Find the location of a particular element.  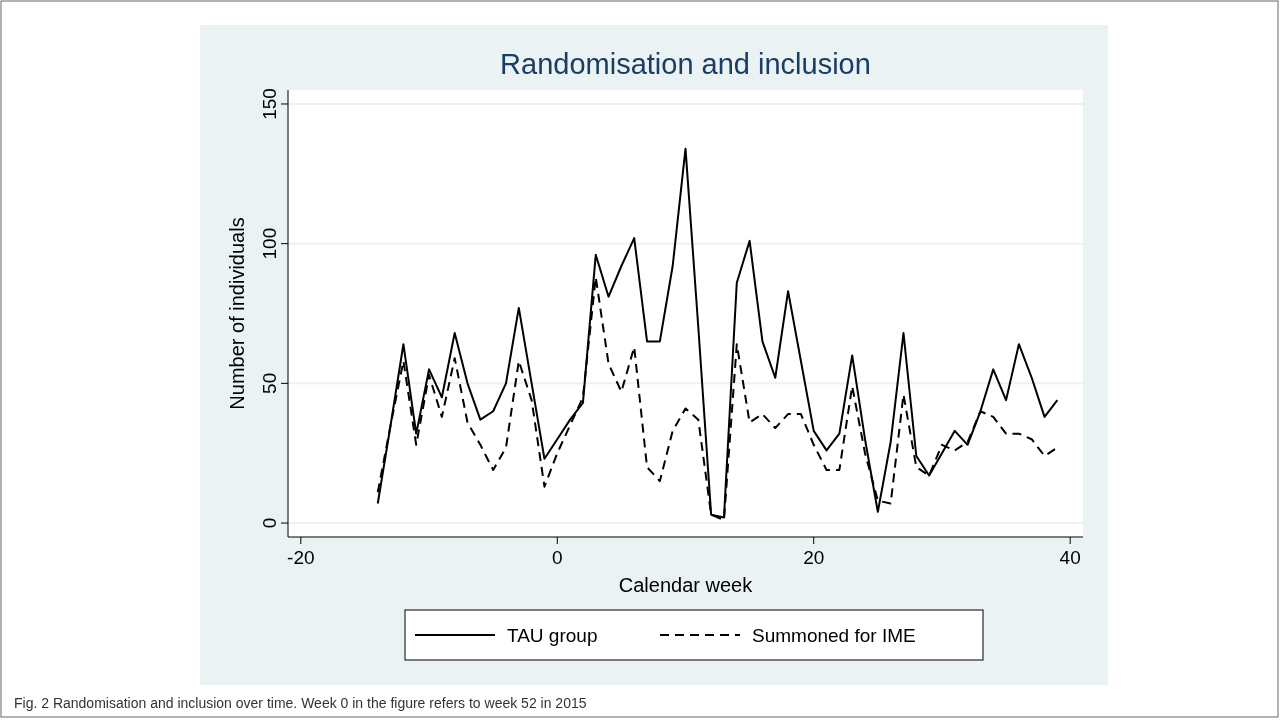

chart-title: Randomisation and inclusion is located at coordinates (685, 64).